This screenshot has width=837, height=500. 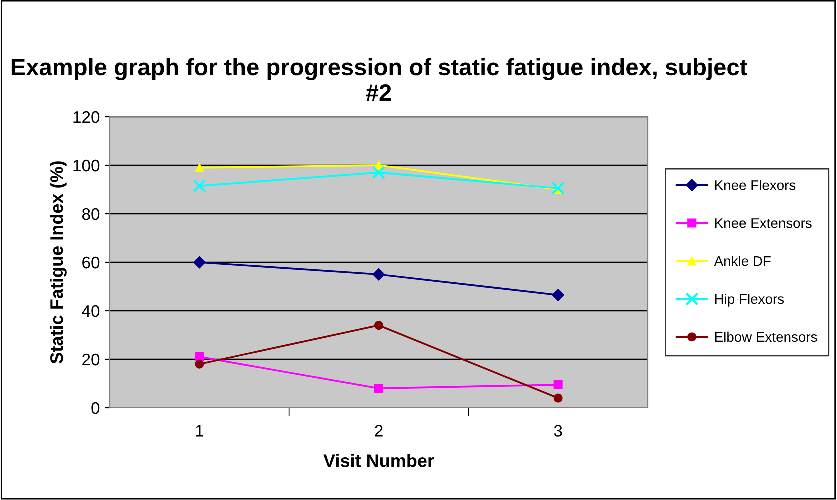 What do you see at coordinates (58, 263) in the screenshot?
I see `y-axis-title: Static Fatigue Index (%)` at bounding box center [58, 263].